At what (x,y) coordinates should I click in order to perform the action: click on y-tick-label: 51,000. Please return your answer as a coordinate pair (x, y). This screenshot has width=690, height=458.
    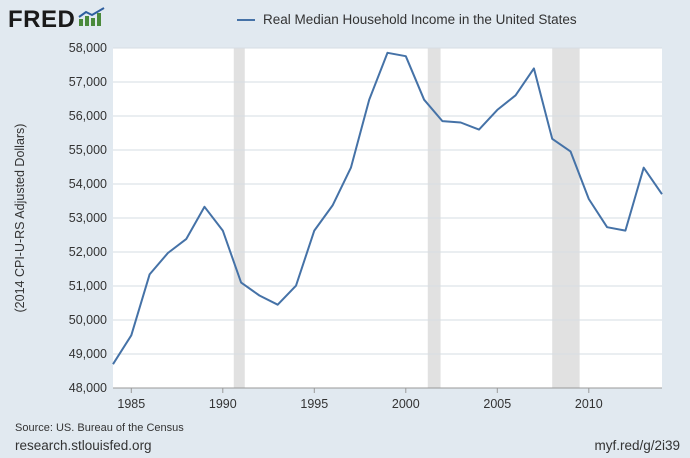
    Looking at the image, I should click on (88, 286).